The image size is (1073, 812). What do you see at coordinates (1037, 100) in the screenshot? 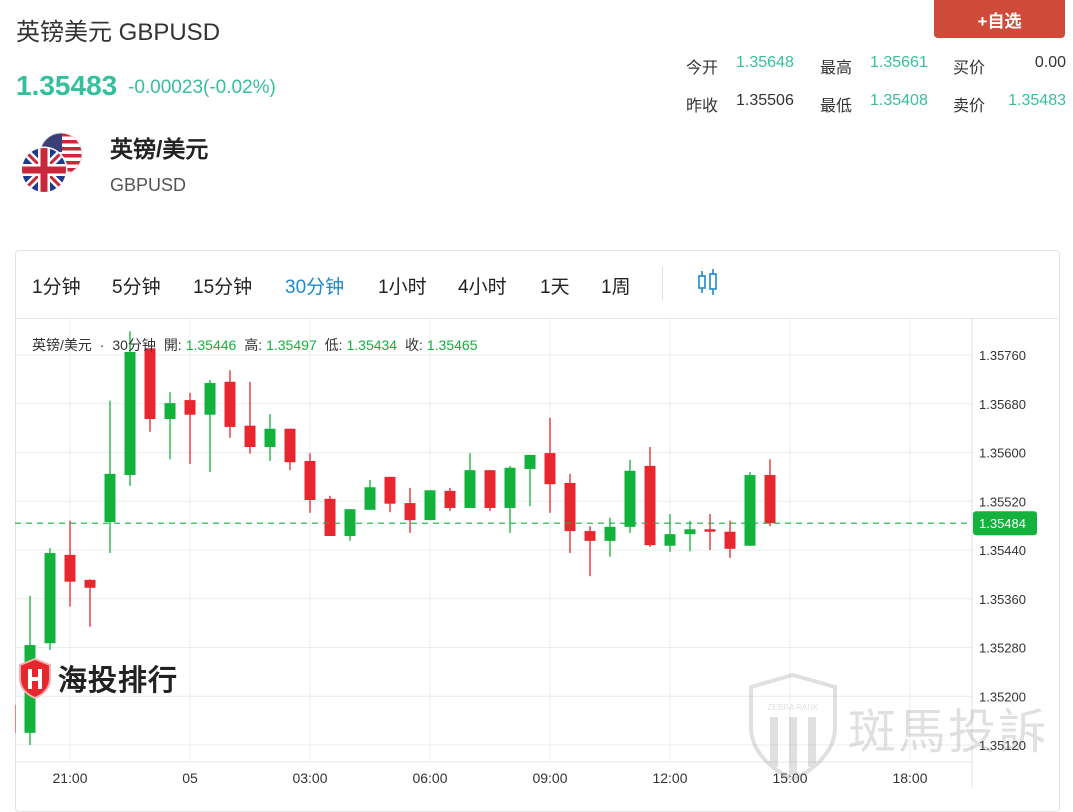
I see `stat-value: 1.35483` at bounding box center [1037, 100].